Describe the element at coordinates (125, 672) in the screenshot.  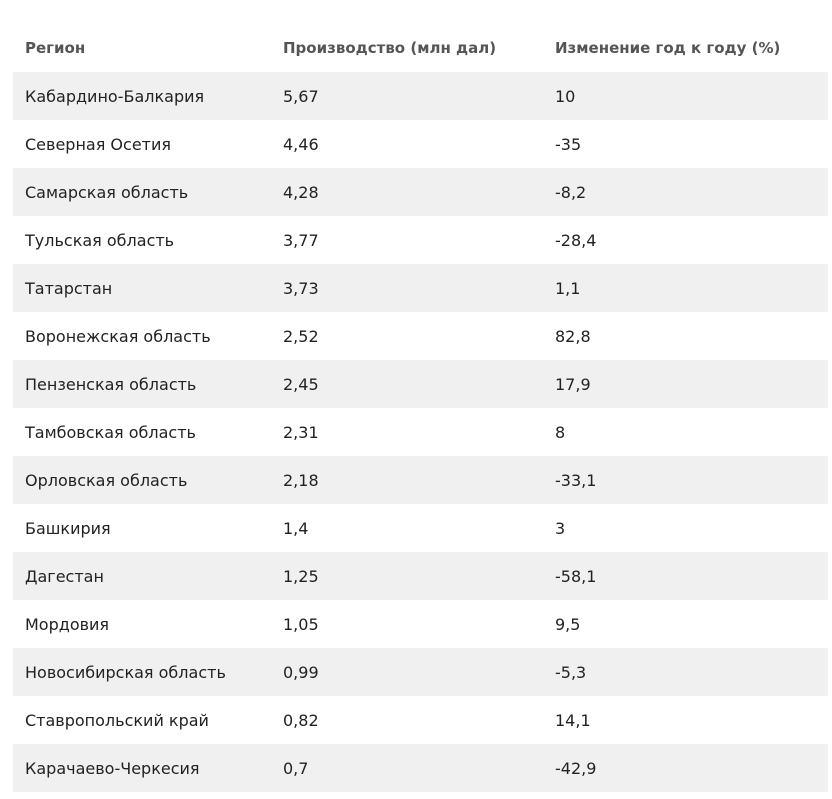
I see `cell-region: Новосибирская область` at that location.